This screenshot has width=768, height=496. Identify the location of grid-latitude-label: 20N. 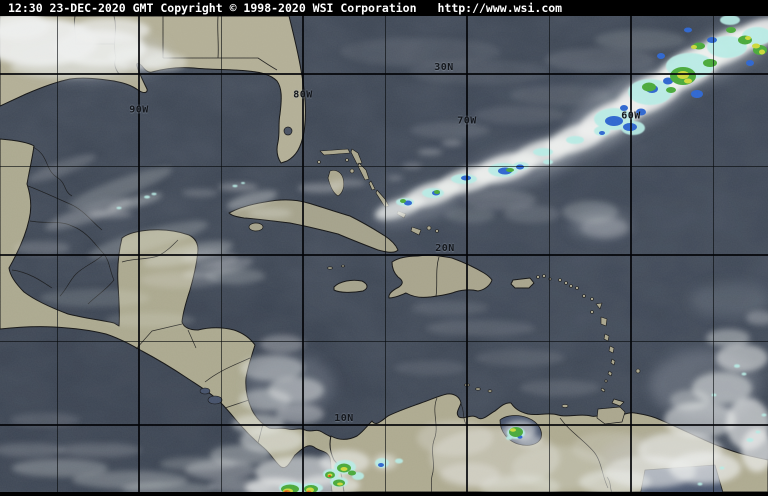
(445, 248).